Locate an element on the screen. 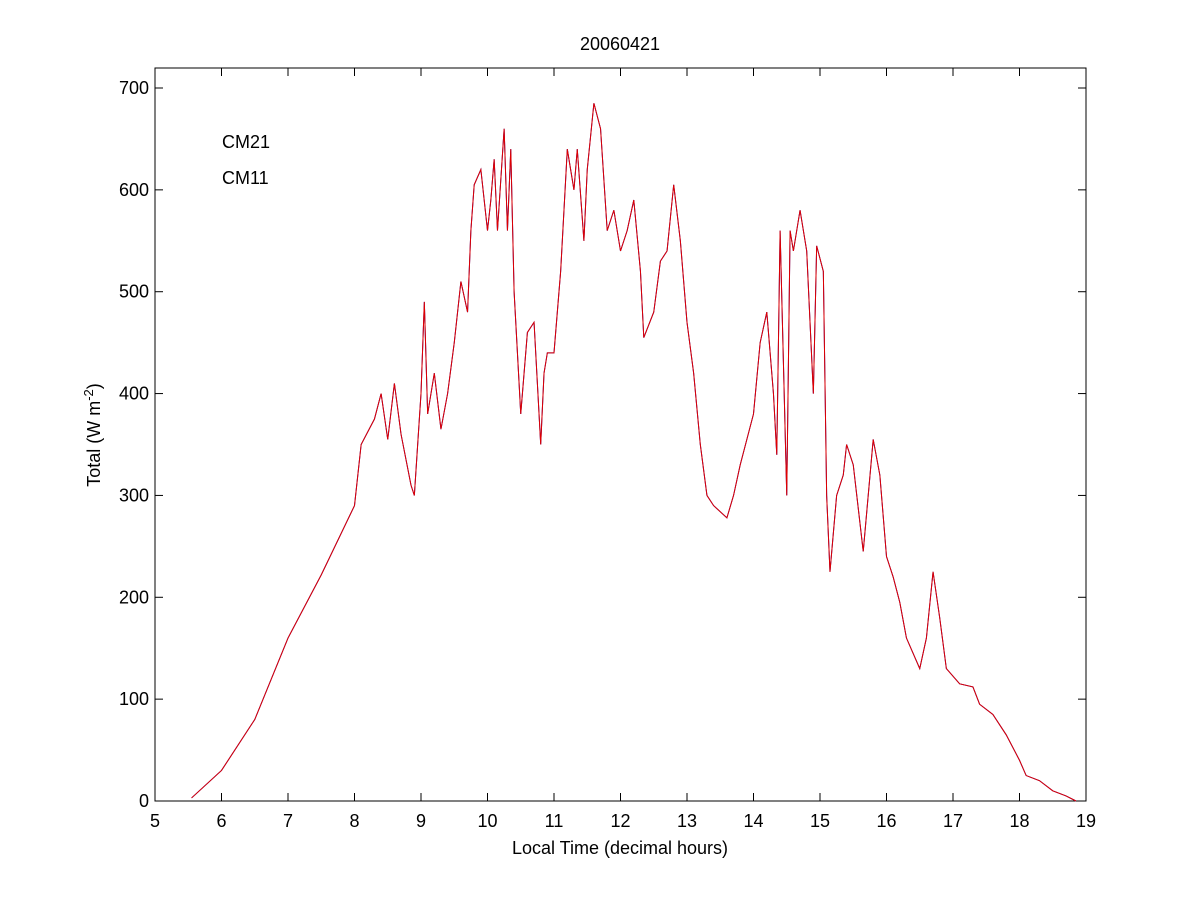 This screenshot has width=1200, height=900. y-tick-label: 0 is located at coordinates (144, 801).